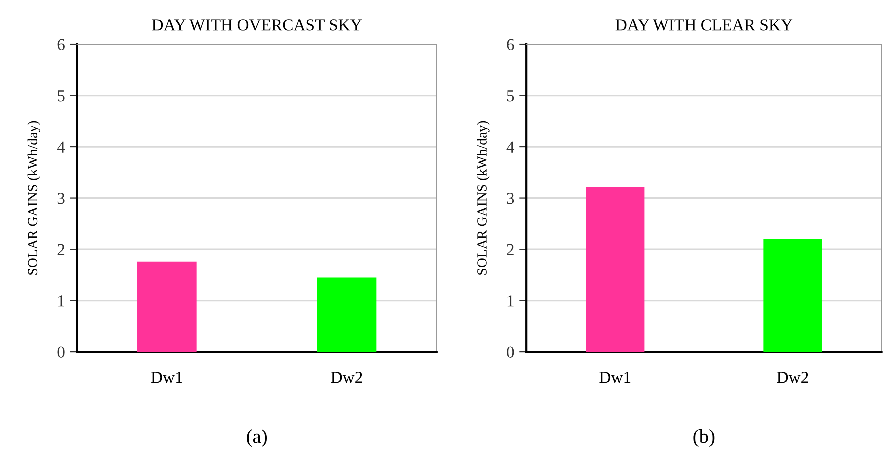  I want to click on text: (b), so click(704, 439).